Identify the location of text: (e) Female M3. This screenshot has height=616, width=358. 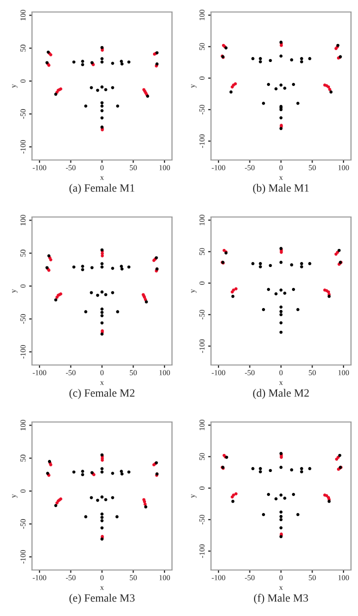
(102, 599).